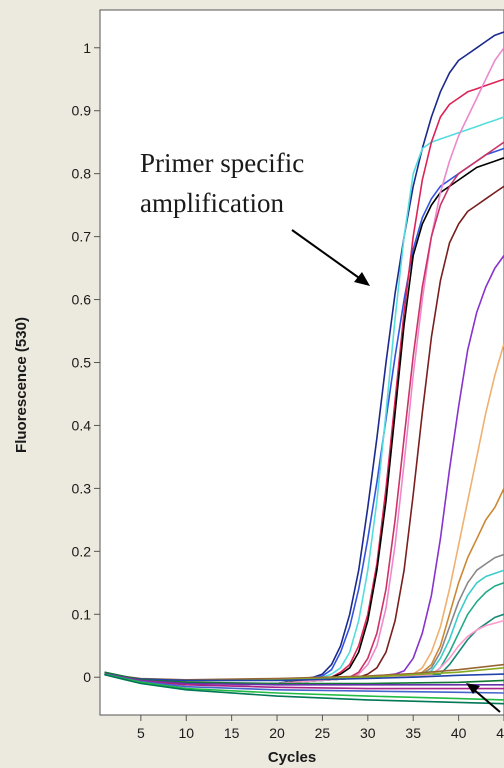  What do you see at coordinates (141, 733) in the screenshot?
I see `x-tick-label: 5` at bounding box center [141, 733].